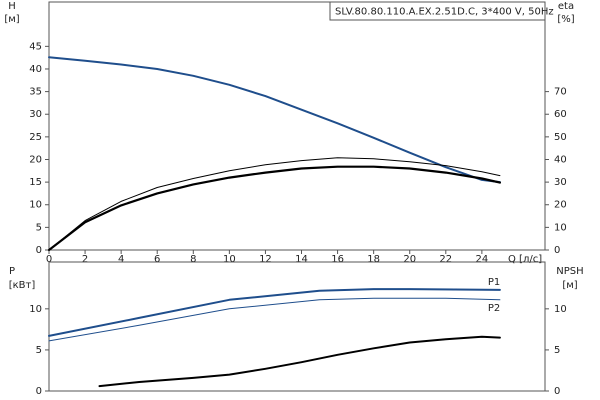  What do you see at coordinates (35, 69) in the screenshot?
I see `y-tick-label: 40` at bounding box center [35, 69].